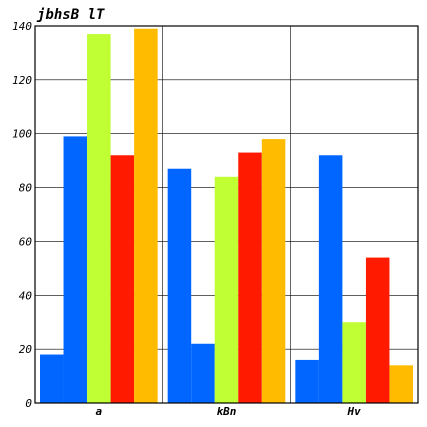 The image size is (427, 427). What do you see at coordinates (26, 241) in the screenshot?
I see `y-tick-label: 60` at bounding box center [26, 241].